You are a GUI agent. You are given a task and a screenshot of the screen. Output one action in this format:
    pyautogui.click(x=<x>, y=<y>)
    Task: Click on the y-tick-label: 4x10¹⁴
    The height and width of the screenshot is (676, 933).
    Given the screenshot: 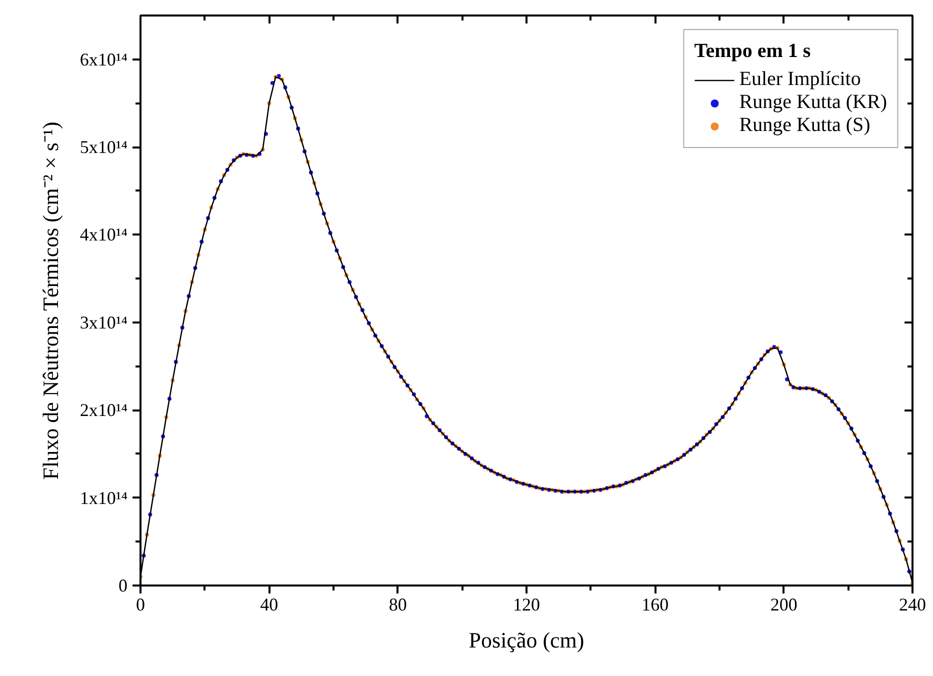 What is the action you would take?
    pyautogui.click(x=104, y=234)
    